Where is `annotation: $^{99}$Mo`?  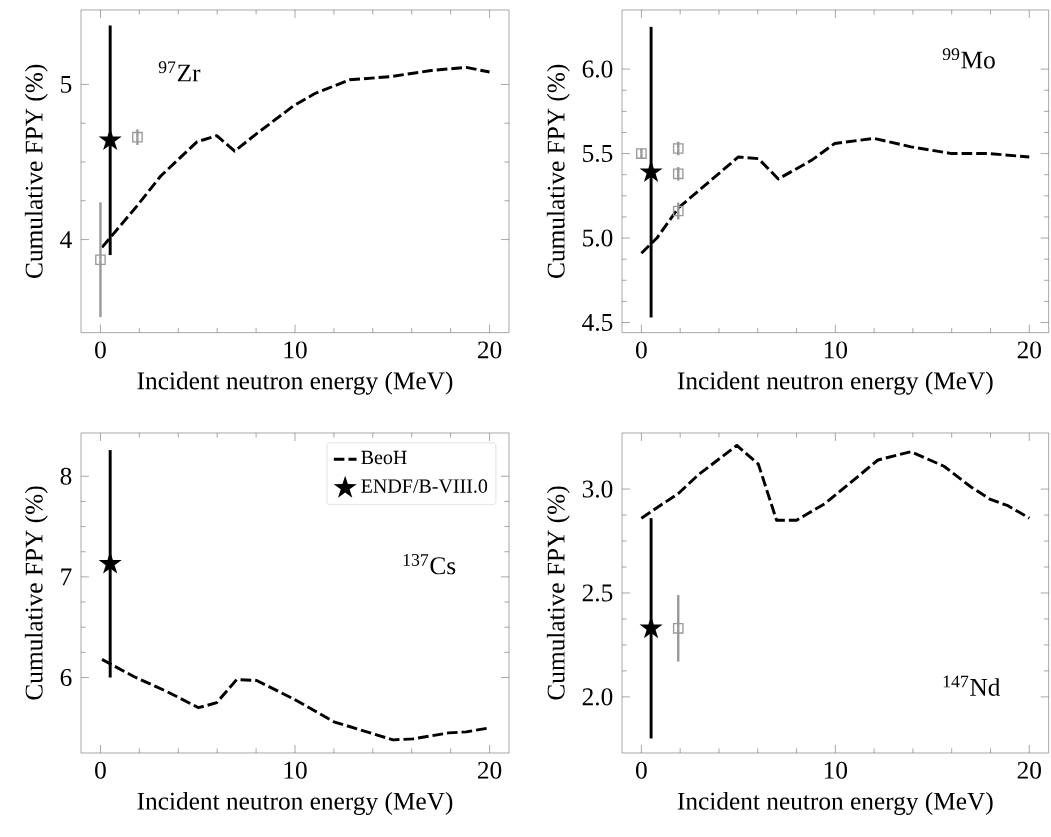 annotation: $^{99}$Mo is located at coordinates (968, 58).